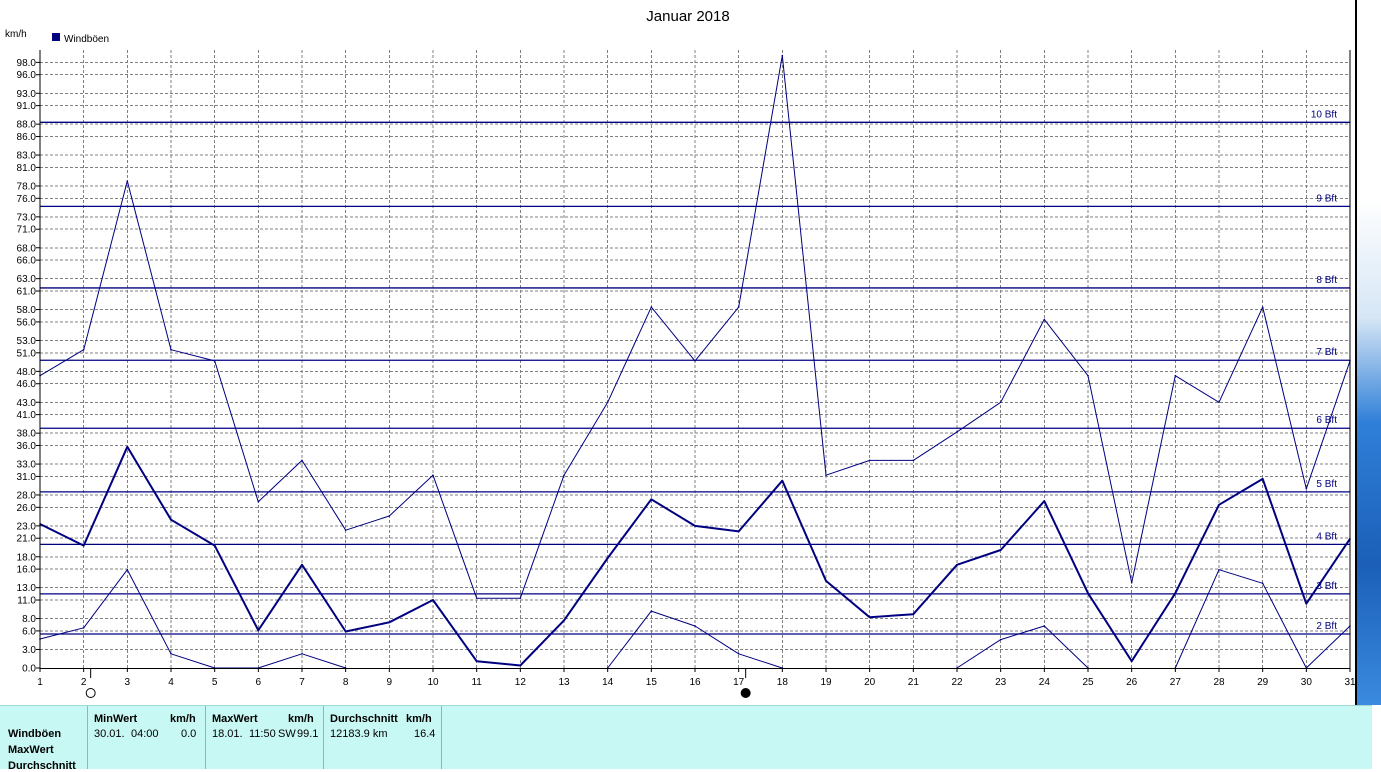 The width and height of the screenshot is (1381, 772). Describe the element at coordinates (1132, 682) in the screenshot. I see `x-tick-label: 26` at that location.